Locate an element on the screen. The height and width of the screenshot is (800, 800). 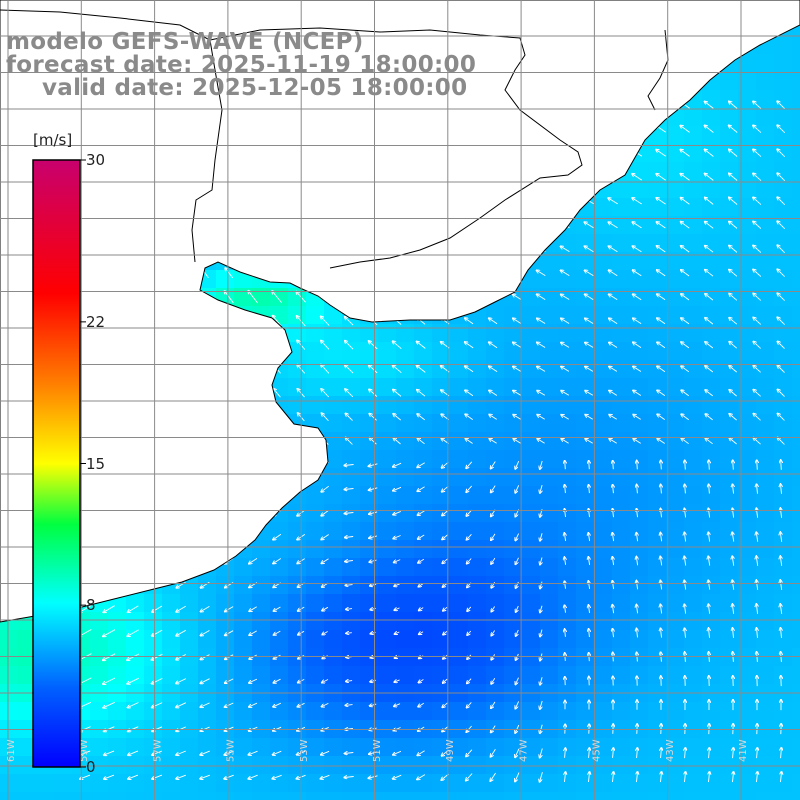
colorbar-tick-label: 15 is located at coordinates (96, 463).